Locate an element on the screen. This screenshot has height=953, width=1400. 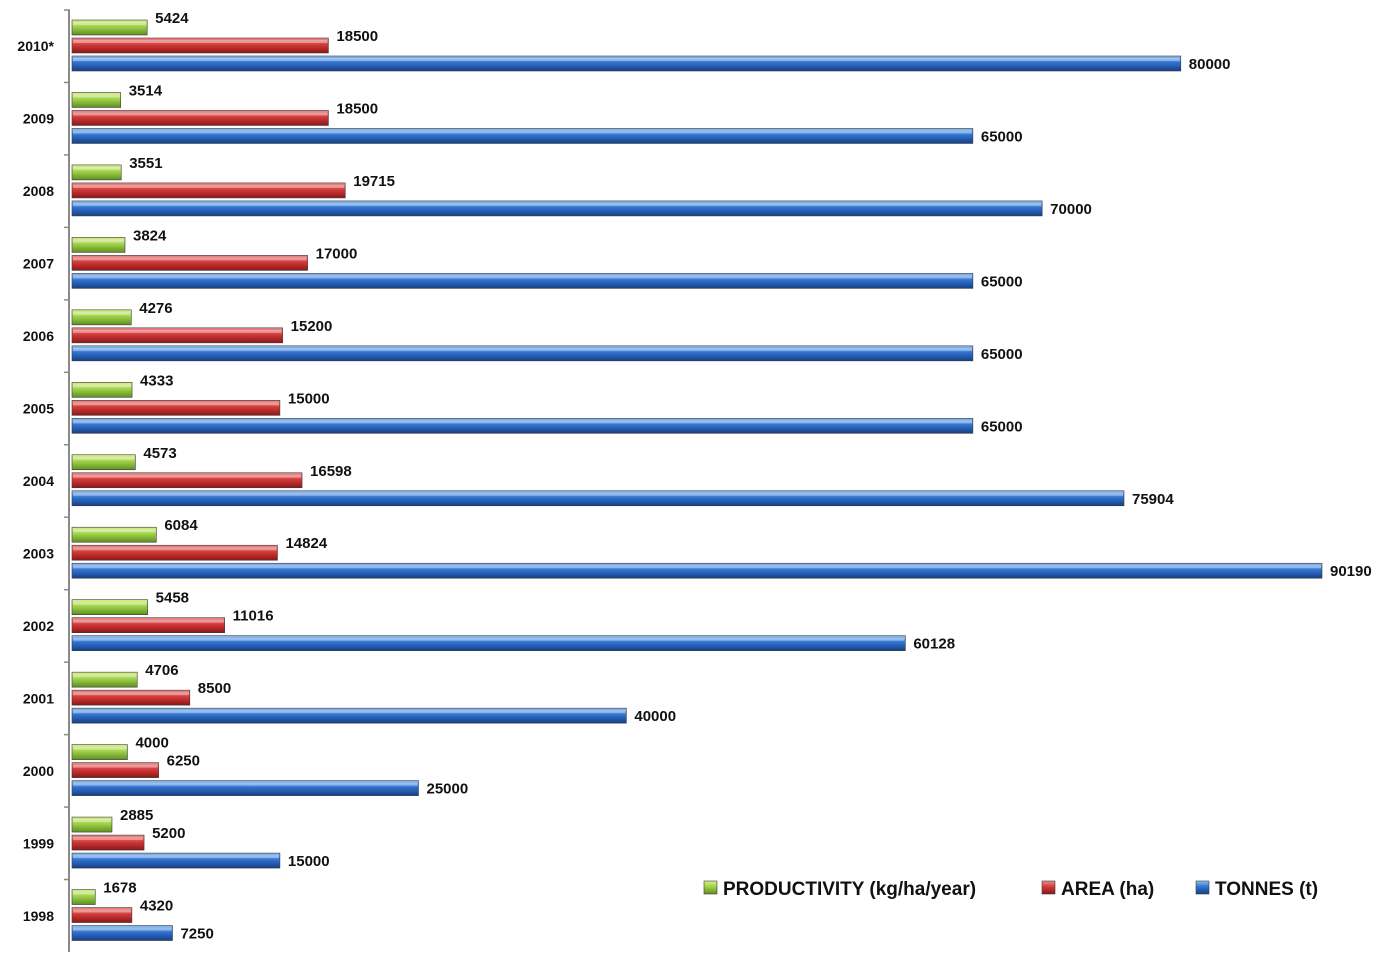
data-label-area-4: 15200 is located at coordinates (312, 326).